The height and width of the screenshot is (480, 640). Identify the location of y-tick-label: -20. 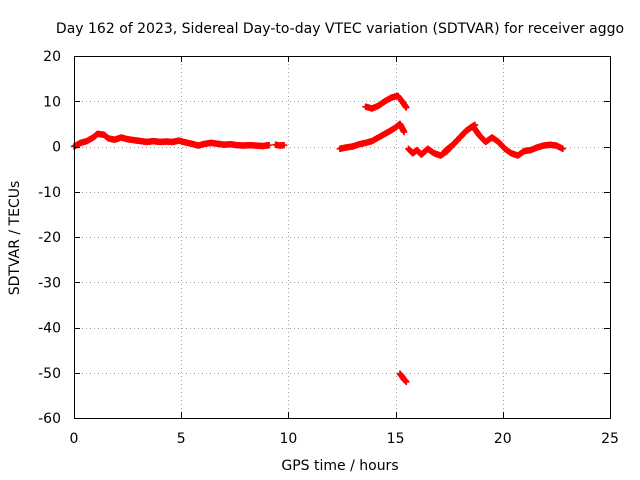
(49, 238).